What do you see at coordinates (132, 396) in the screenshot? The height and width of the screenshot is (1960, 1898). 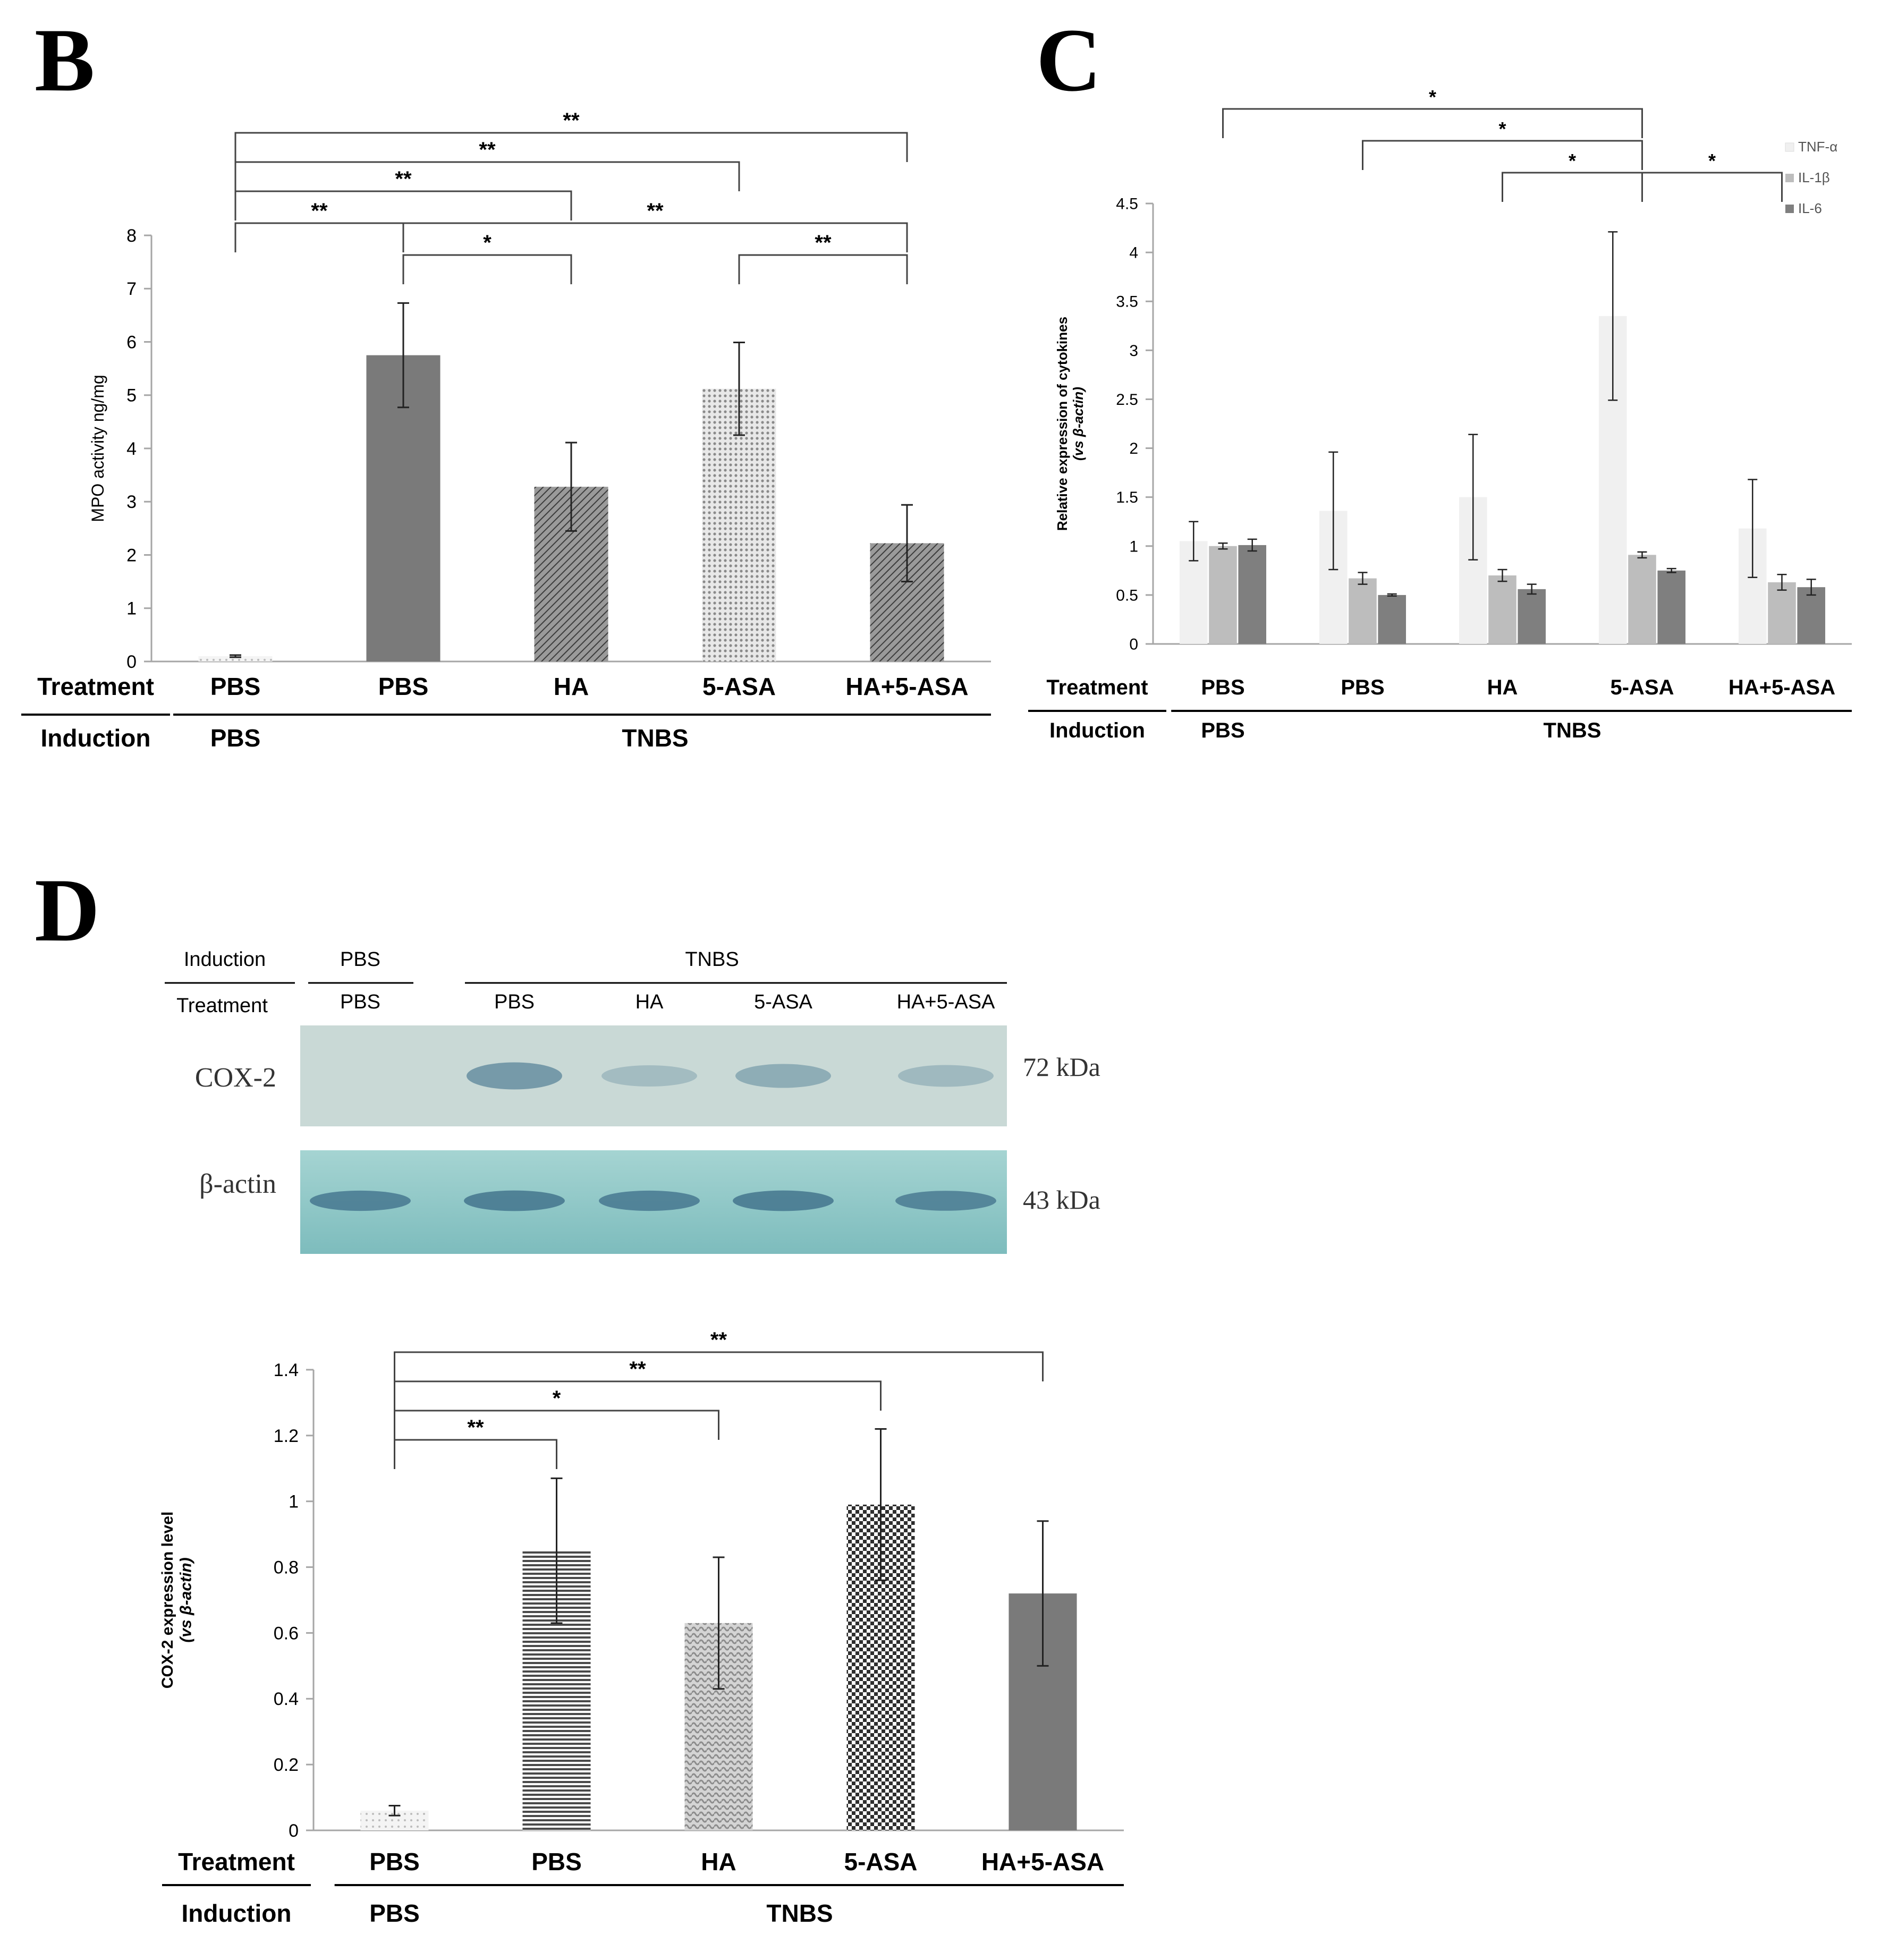 I see `y-tick-label: 5` at bounding box center [132, 396].